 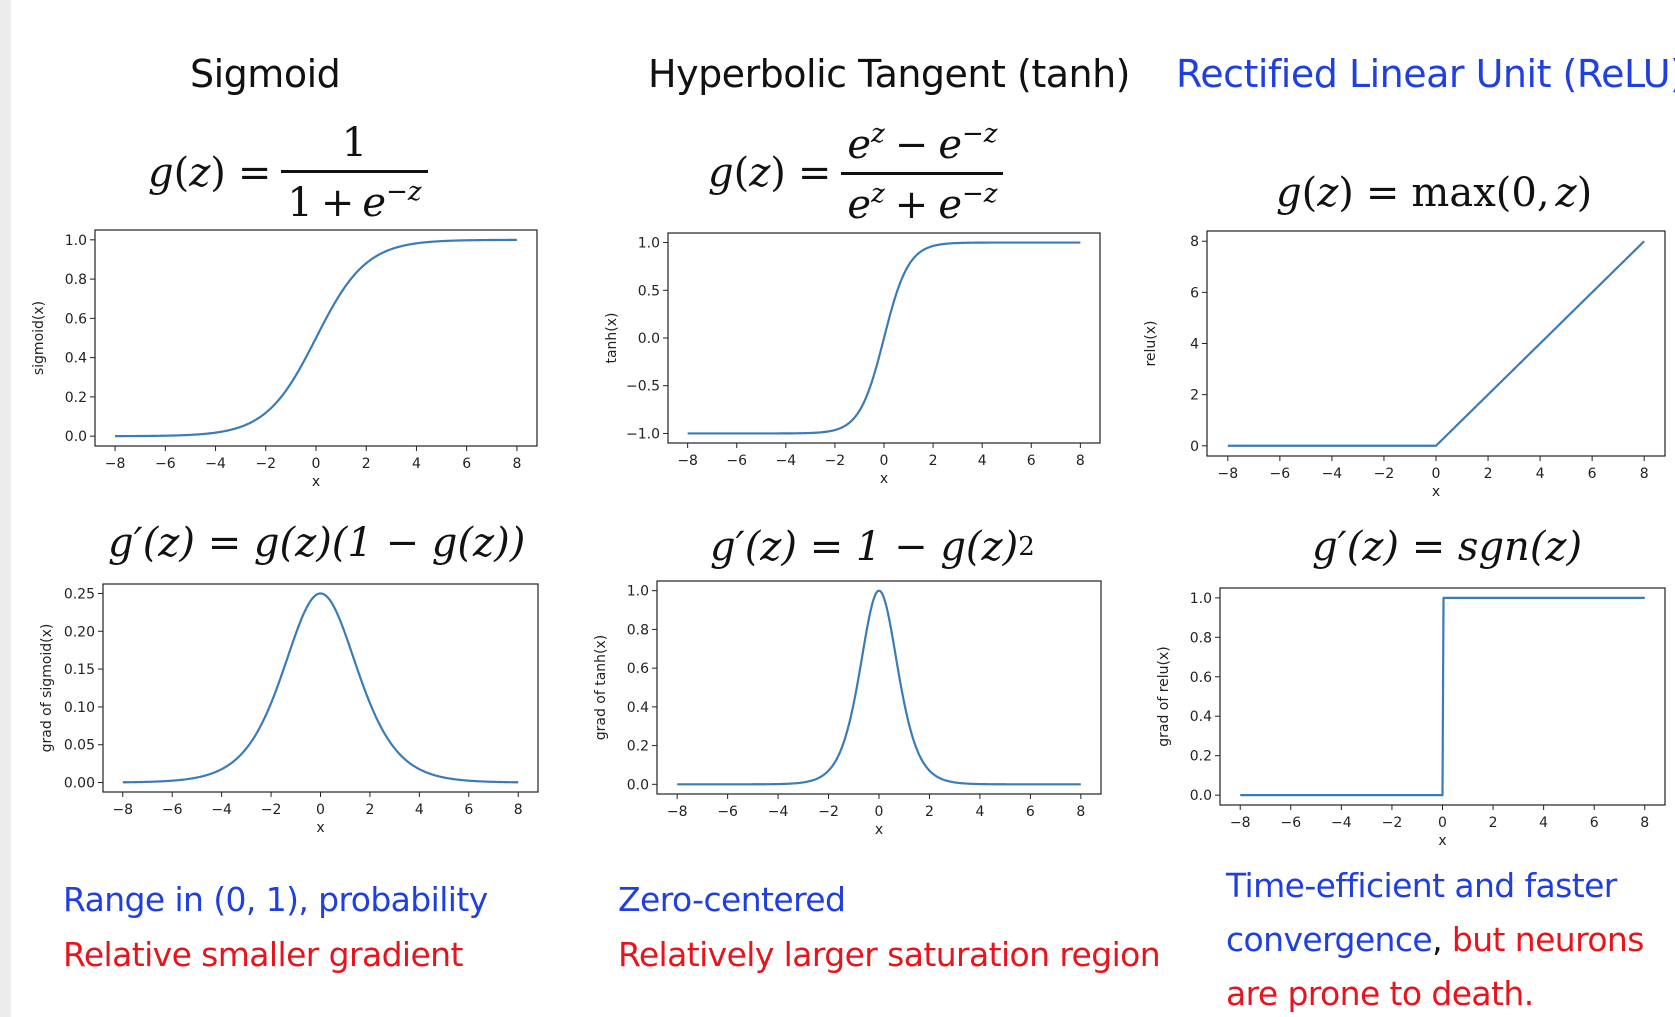 I want to click on series-line-dsigmoid, so click(x=320, y=688).